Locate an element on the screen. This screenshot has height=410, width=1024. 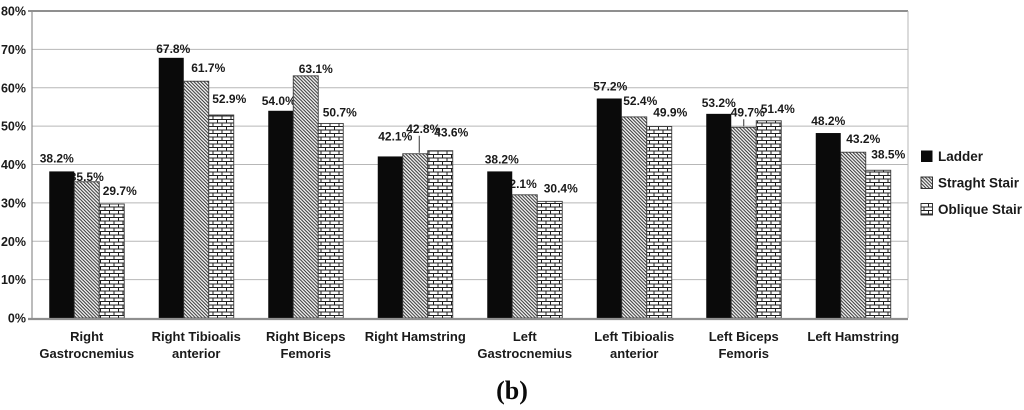
data-label: 42.1% is located at coordinates (395, 136).